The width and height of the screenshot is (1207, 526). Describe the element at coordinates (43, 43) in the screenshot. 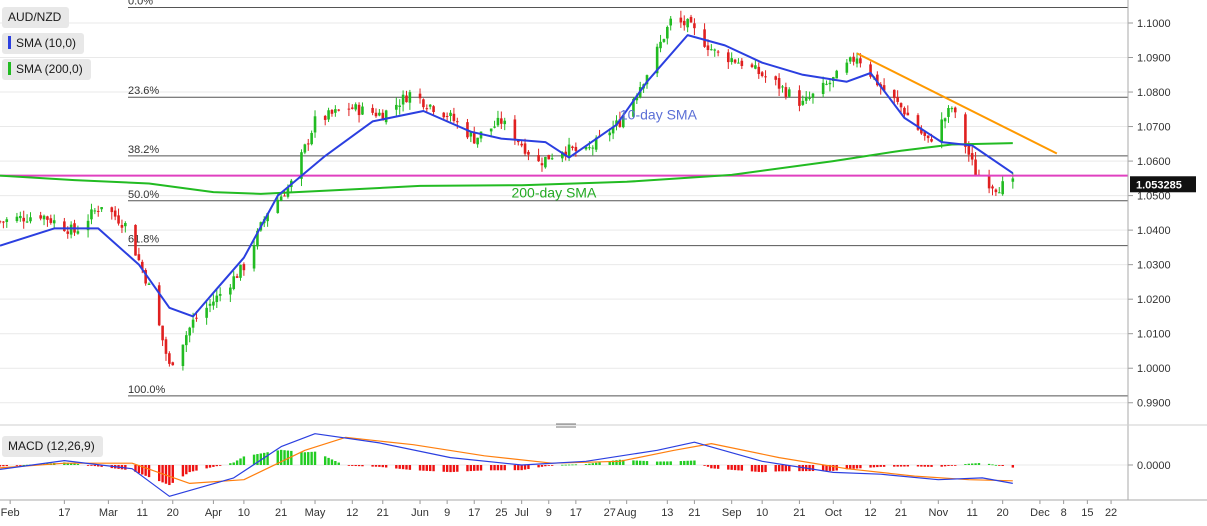

I see `sma10-legend-badge: SMA (10,0)` at that location.